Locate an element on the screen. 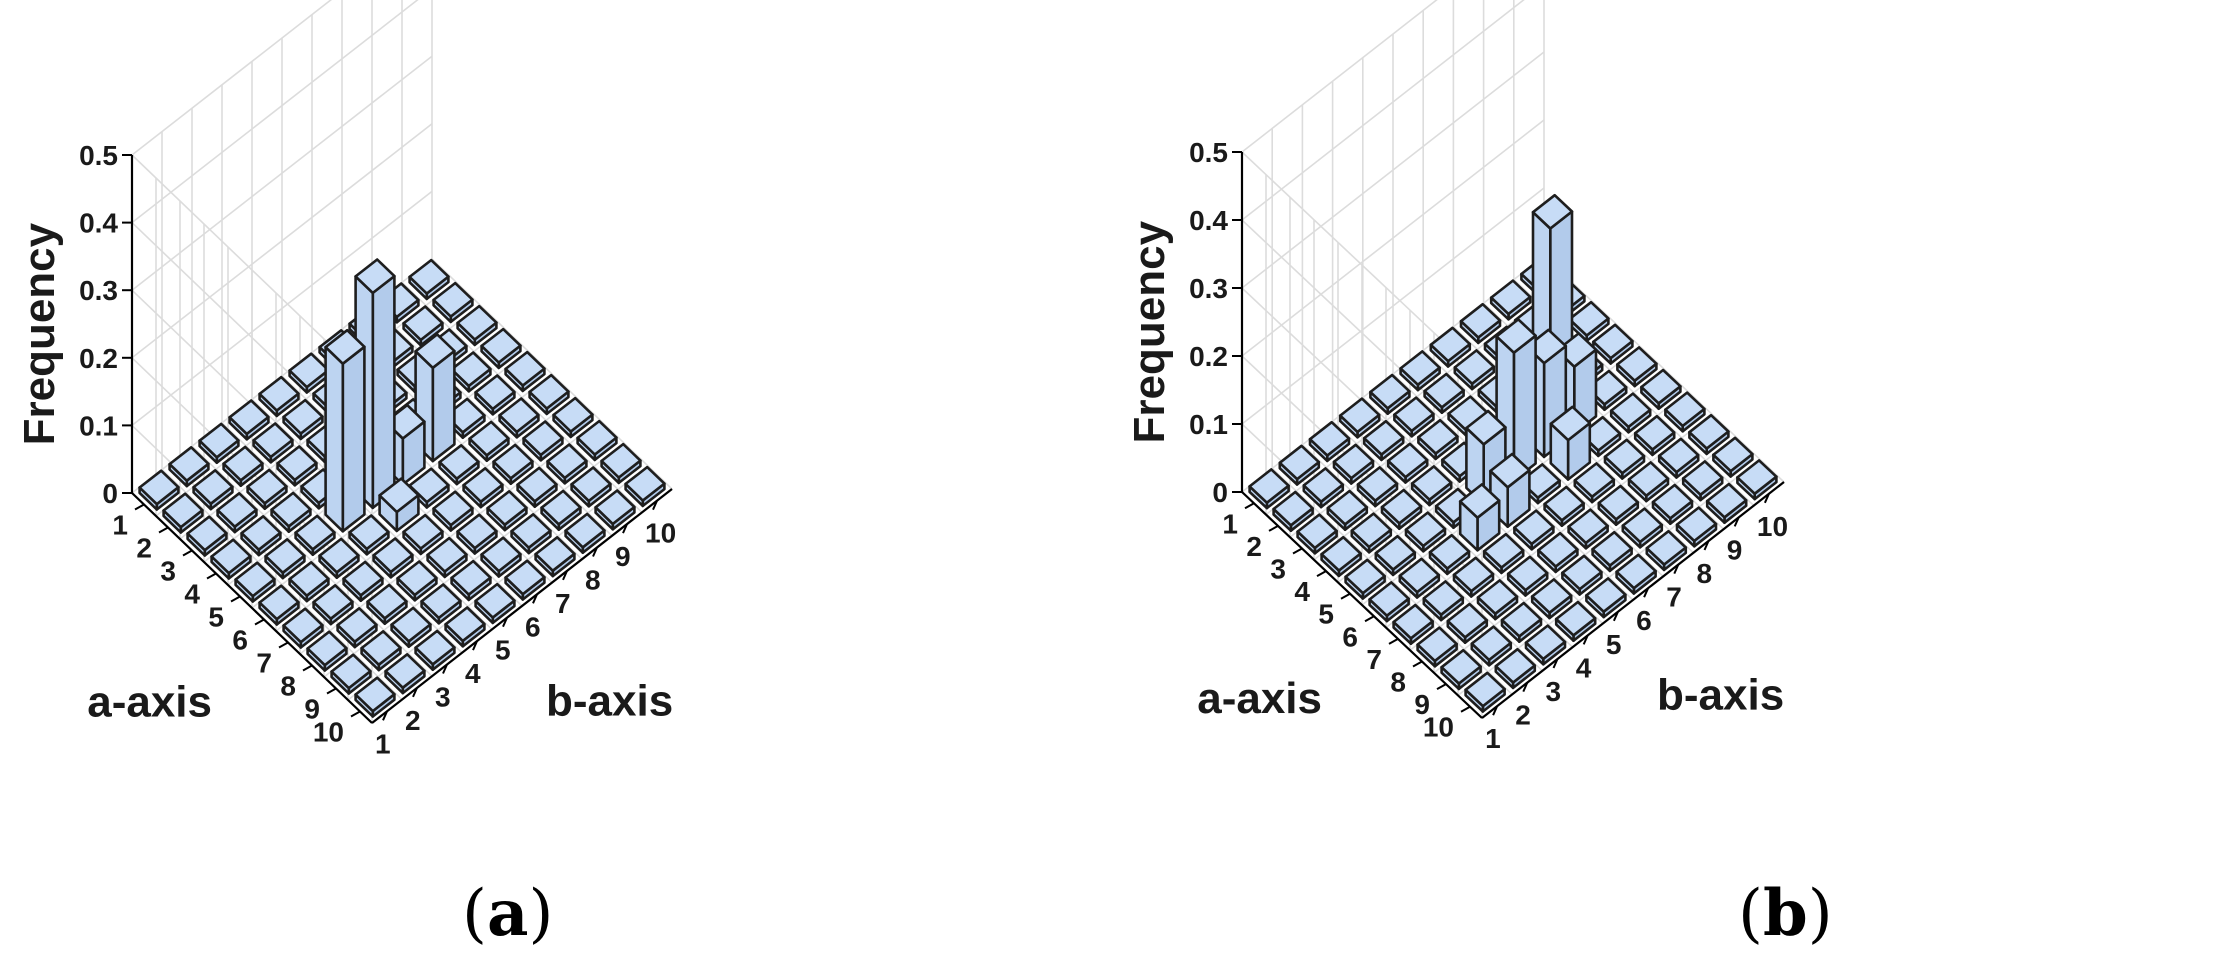 The width and height of the screenshot is (2224, 964). panel-letter-b: b is located at coordinates (1785, 913).